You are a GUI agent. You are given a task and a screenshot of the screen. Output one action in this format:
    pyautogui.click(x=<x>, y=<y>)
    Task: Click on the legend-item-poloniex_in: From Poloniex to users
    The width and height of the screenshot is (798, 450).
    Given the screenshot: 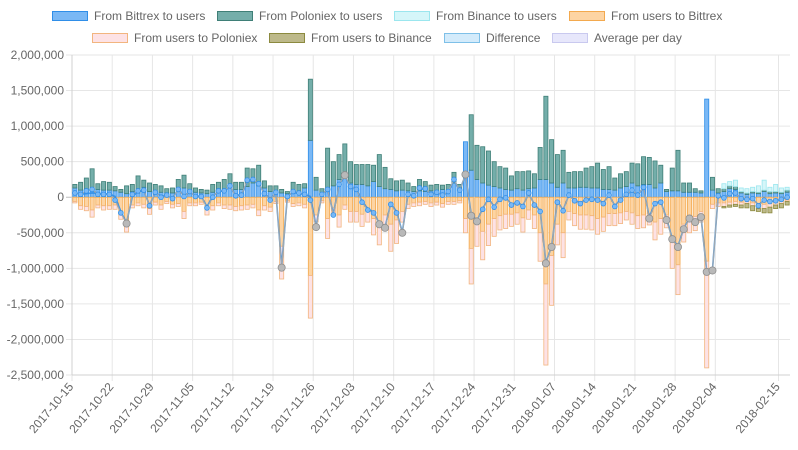 What is the action you would take?
    pyautogui.click(x=299, y=16)
    